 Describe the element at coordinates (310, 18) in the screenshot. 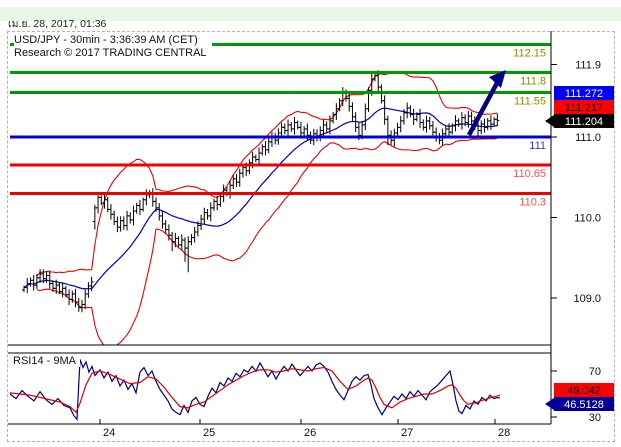

I see `header-strip: เม.ย. 28, 2017, 01:36` at that location.